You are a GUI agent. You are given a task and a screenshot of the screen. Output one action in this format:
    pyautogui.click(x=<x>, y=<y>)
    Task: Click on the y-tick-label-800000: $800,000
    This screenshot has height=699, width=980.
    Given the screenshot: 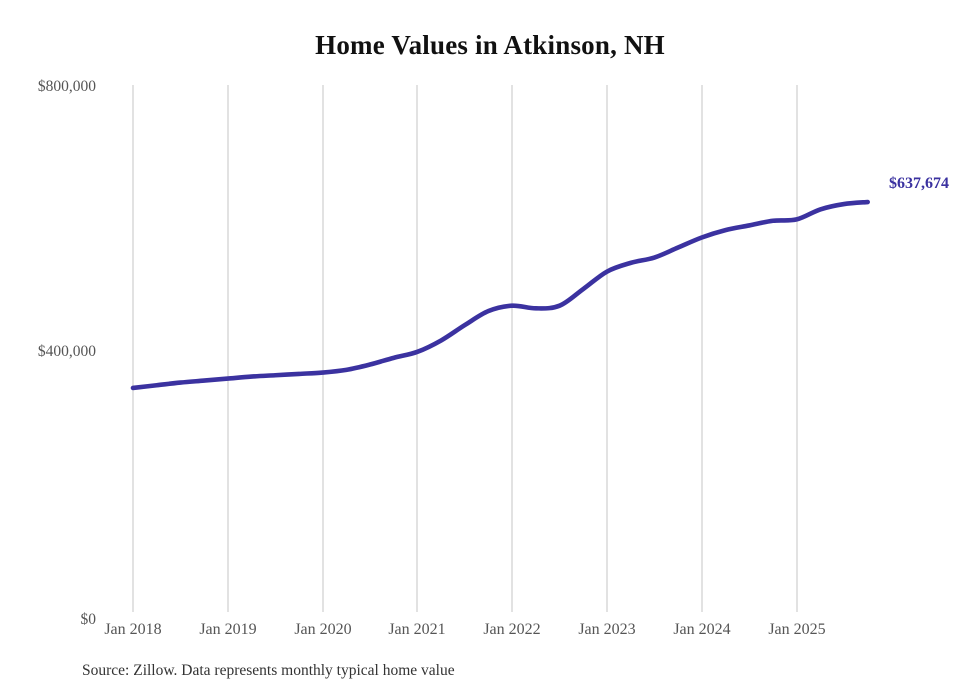 What is the action you would take?
    pyautogui.click(x=66, y=86)
    